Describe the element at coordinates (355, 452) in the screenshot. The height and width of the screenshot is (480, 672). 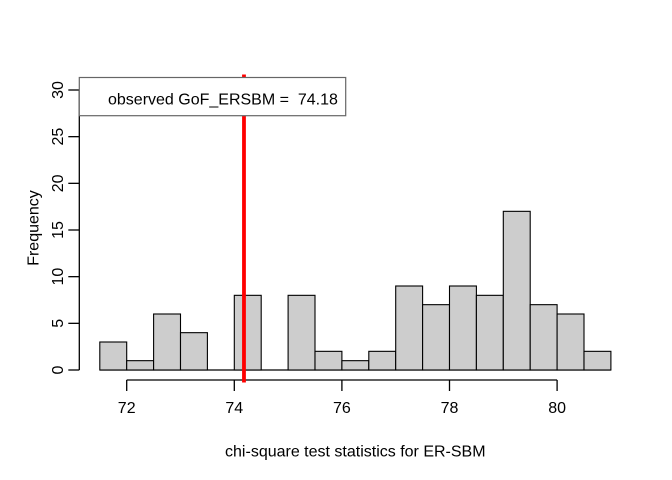
I see `x-axis-title: chi-square test statistics for ER-SBM` at that location.